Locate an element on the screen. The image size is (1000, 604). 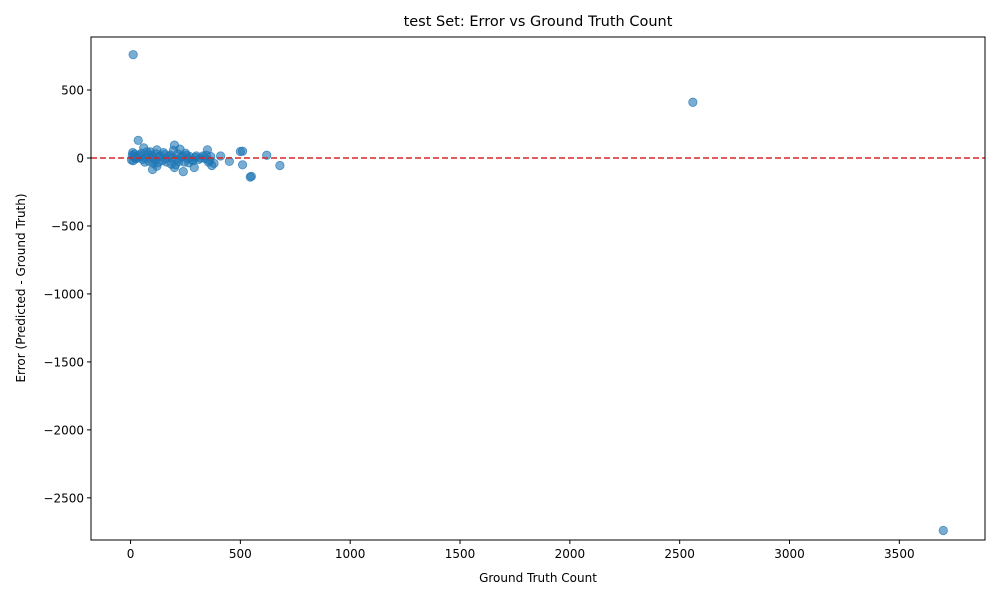
y-tick-label: 500 is located at coordinates (72, 91).